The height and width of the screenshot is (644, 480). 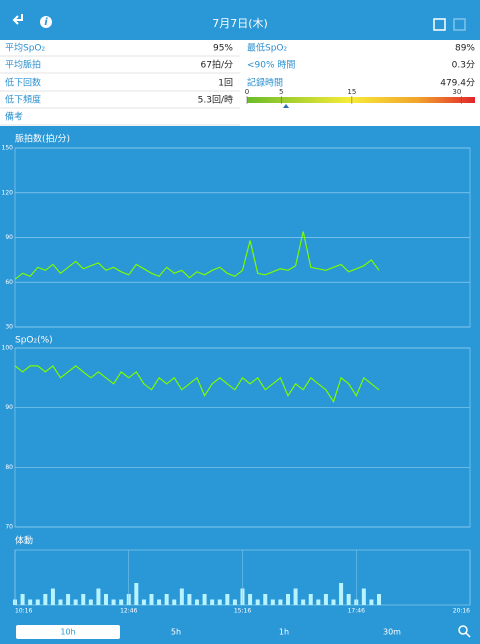 I want to click on tab-label: 10h, so click(x=67, y=632).